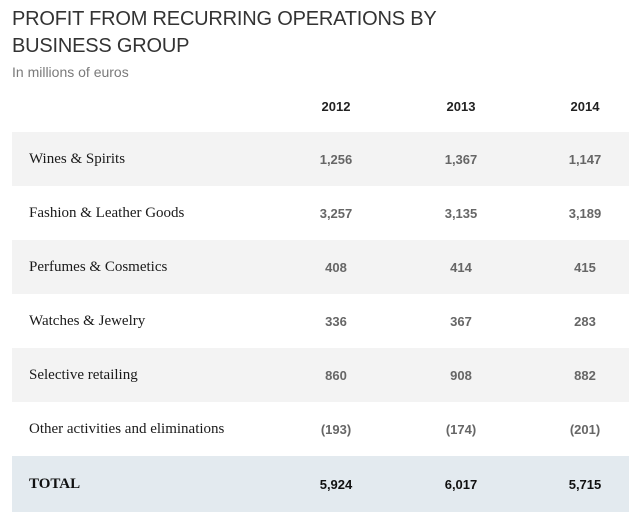 This screenshot has height=514, width=629. What do you see at coordinates (585, 429) in the screenshot?
I see `cell-value: (201)` at bounding box center [585, 429].